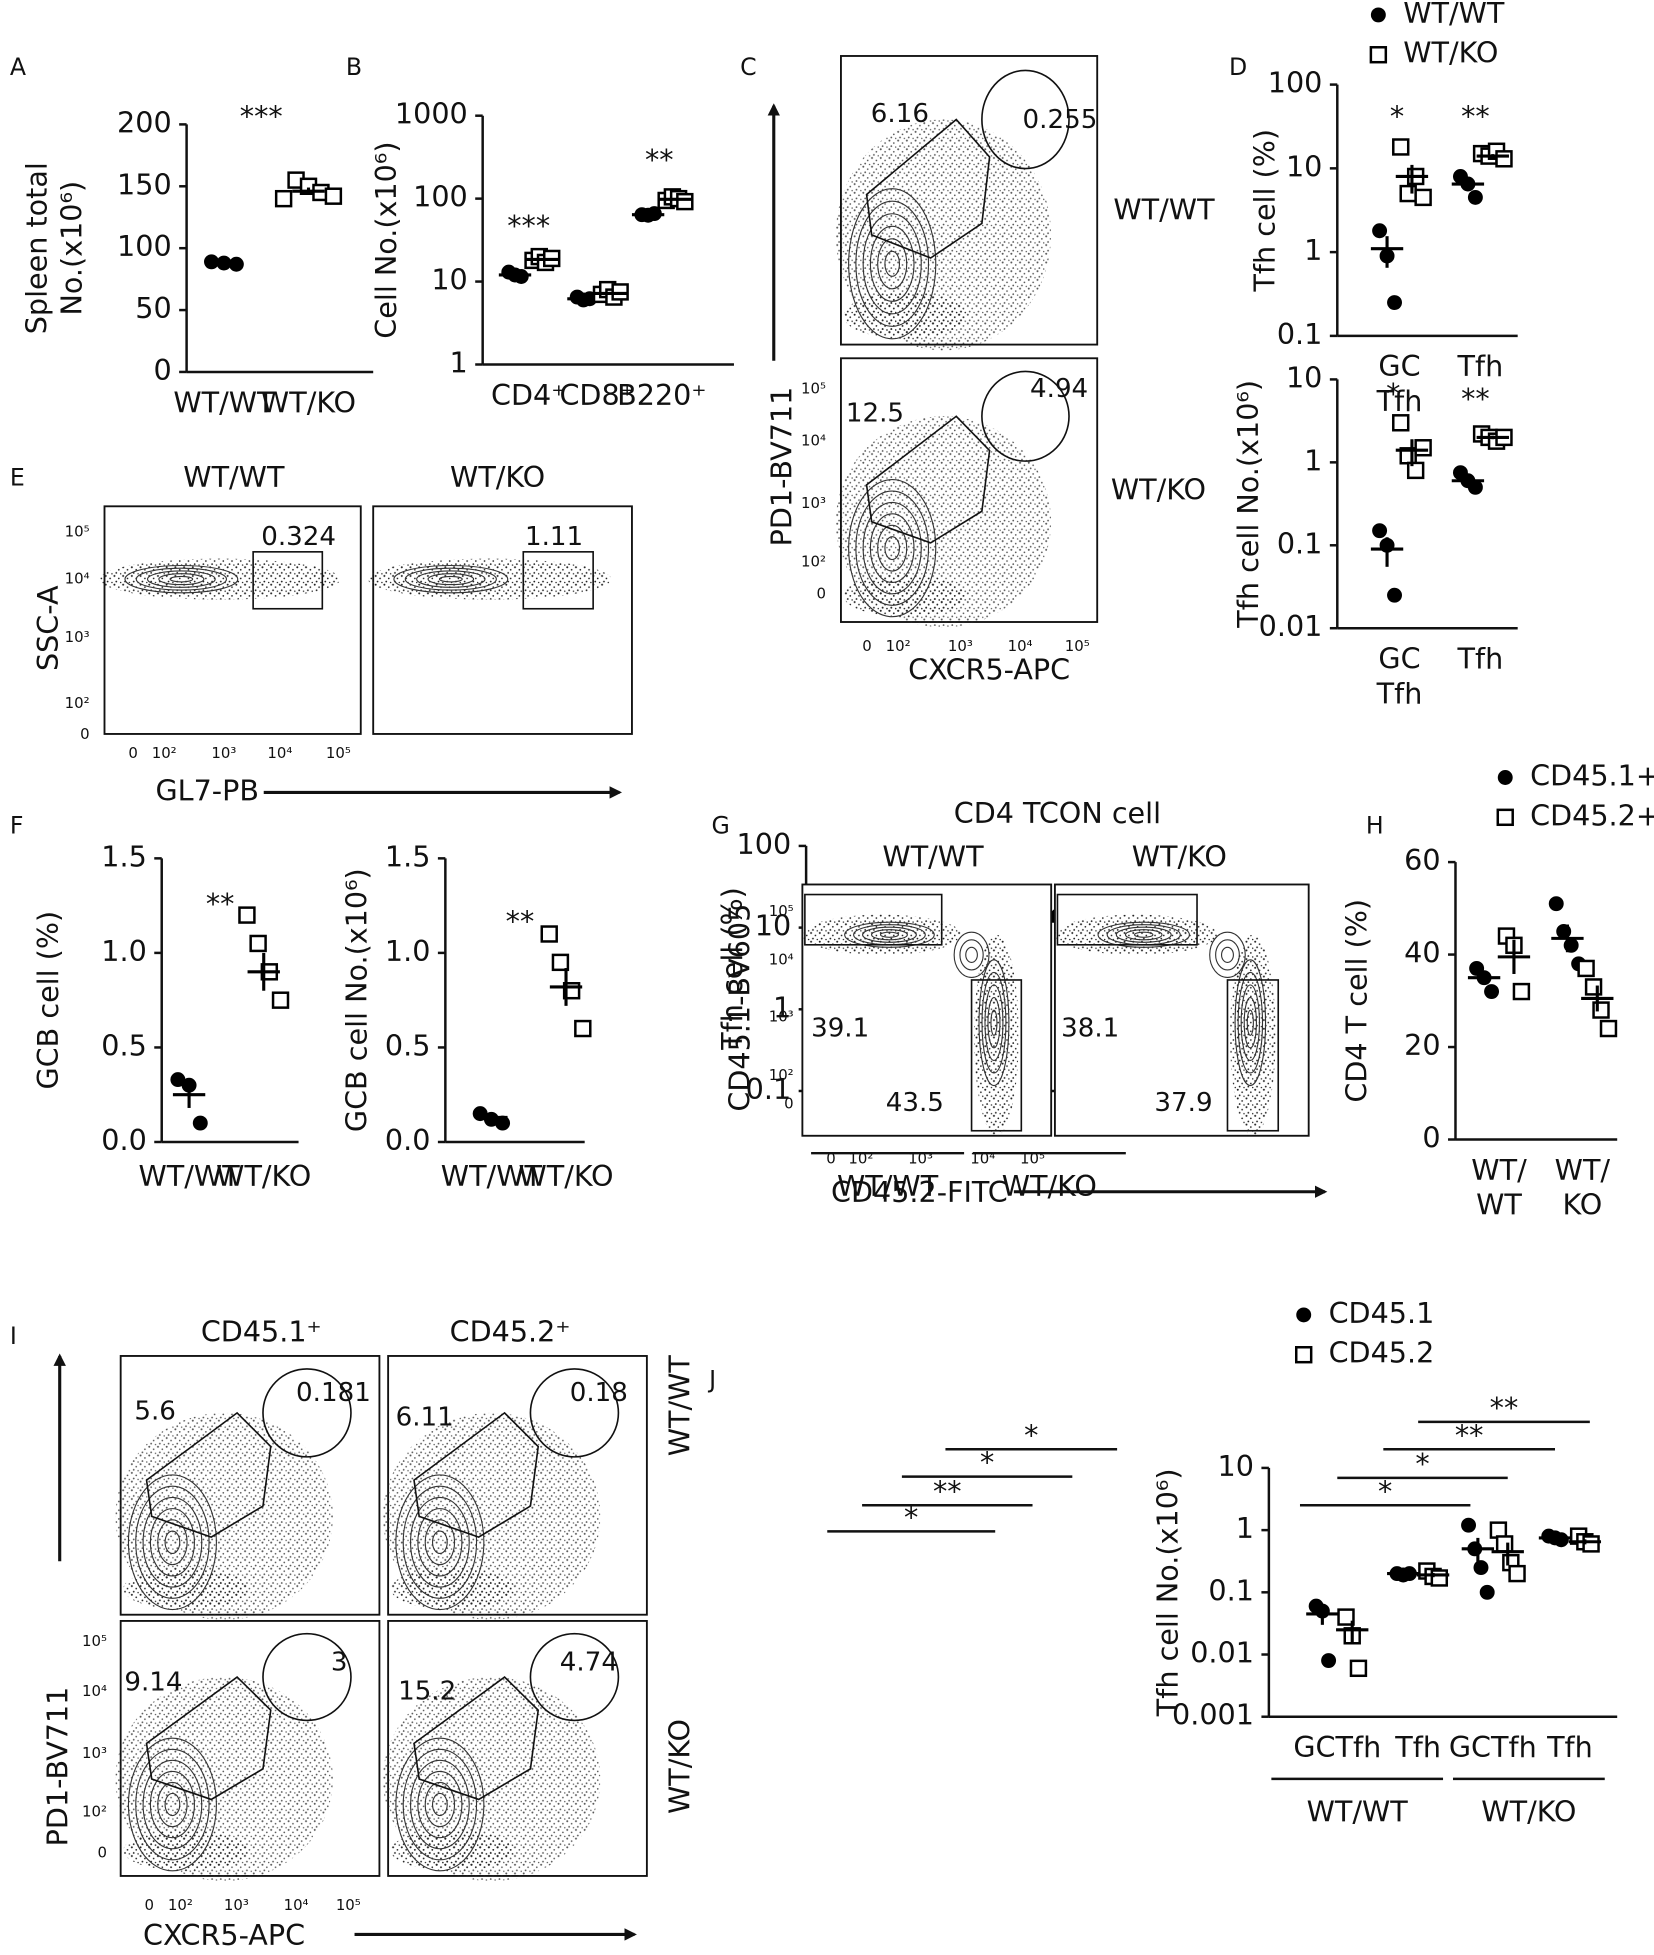 Image resolution: width=1654 pixels, height=1955 pixels. Describe the element at coordinates (223, 753) in the screenshot. I see `x-tick-label: 10³` at that location.